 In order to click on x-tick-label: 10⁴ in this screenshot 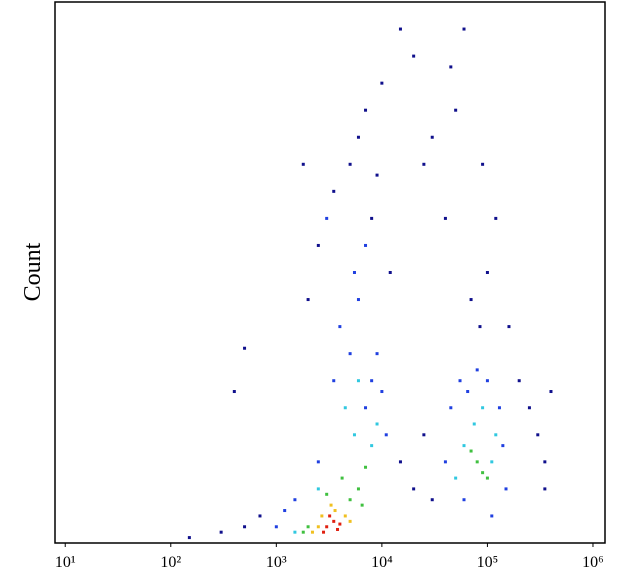, I will do `click(382, 562)`.